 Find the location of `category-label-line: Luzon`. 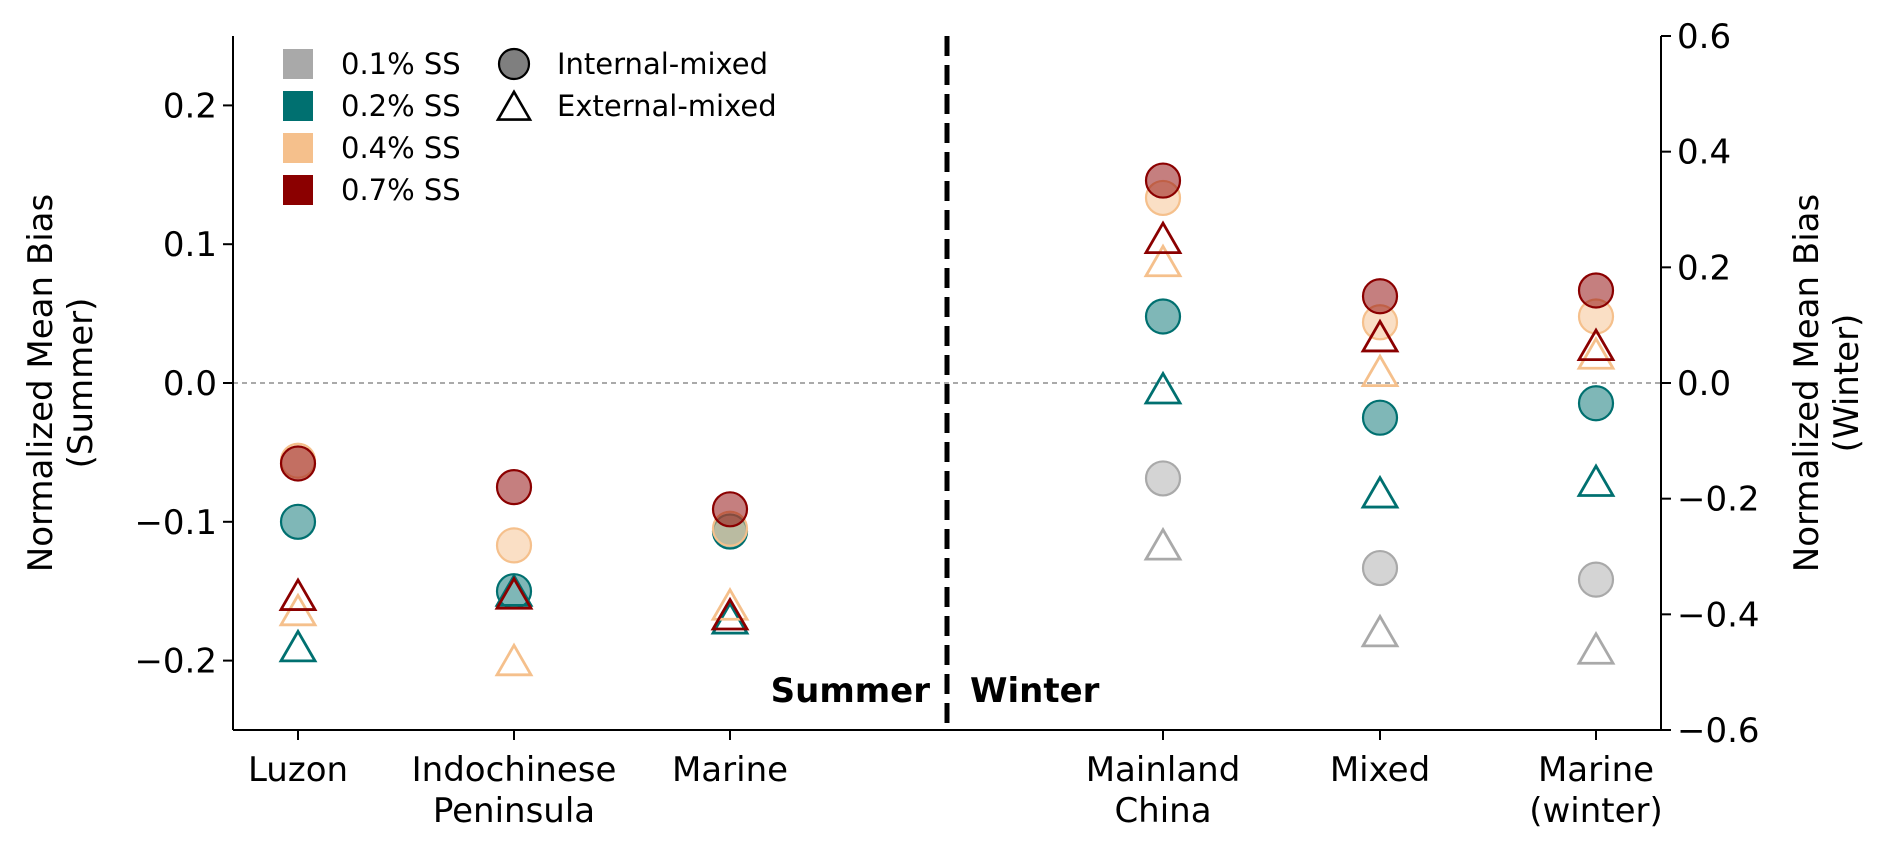

category-label-line: Luzon is located at coordinates (298, 770).